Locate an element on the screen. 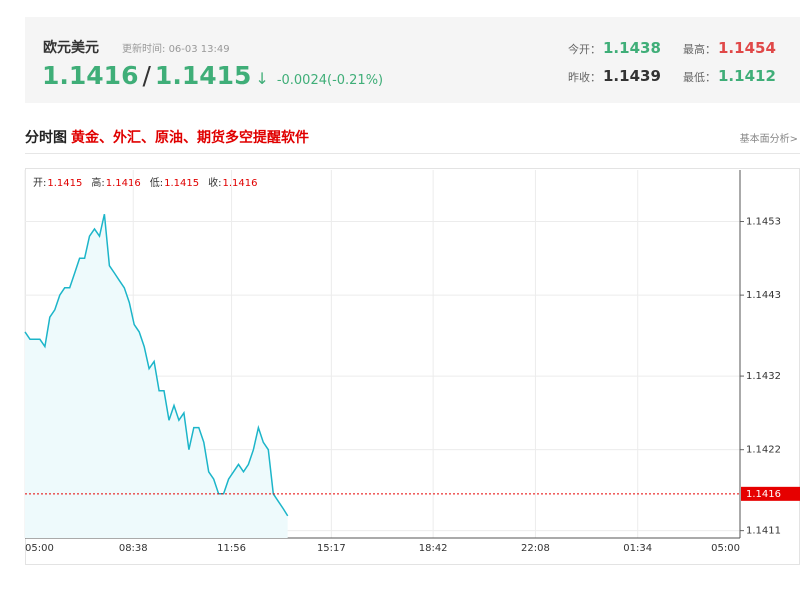  stat-label: 昨收： is located at coordinates (584, 77).